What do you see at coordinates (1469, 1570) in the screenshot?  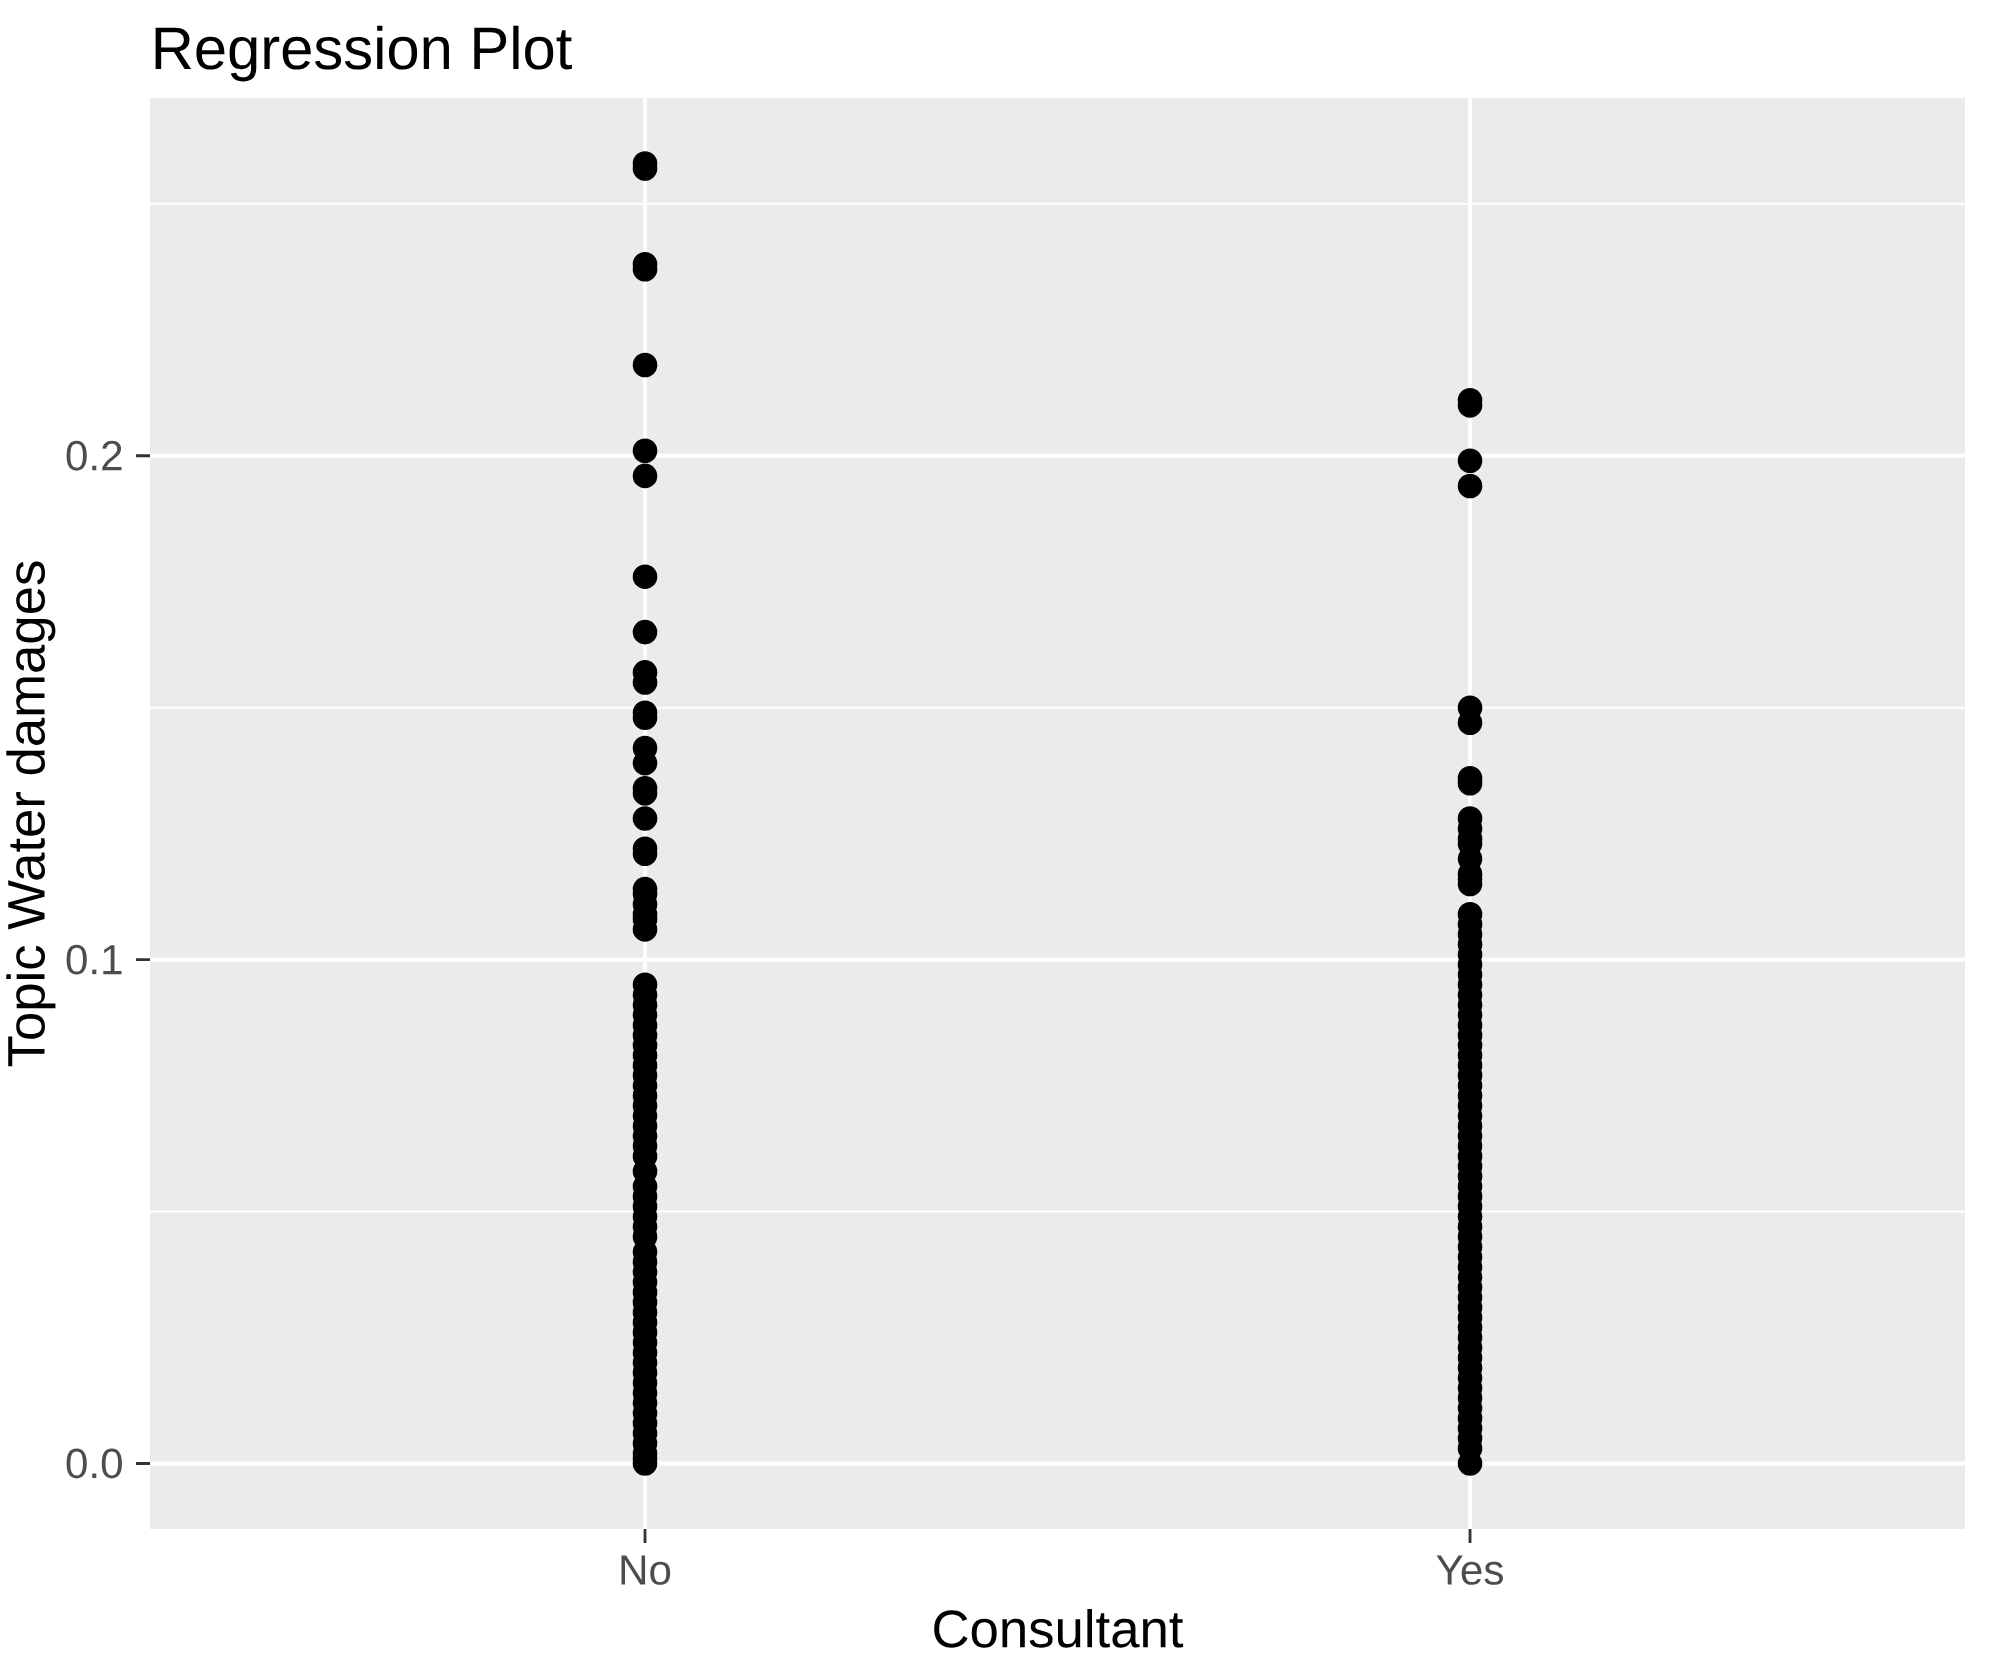 I see `x-tick-label: Yes` at bounding box center [1469, 1570].